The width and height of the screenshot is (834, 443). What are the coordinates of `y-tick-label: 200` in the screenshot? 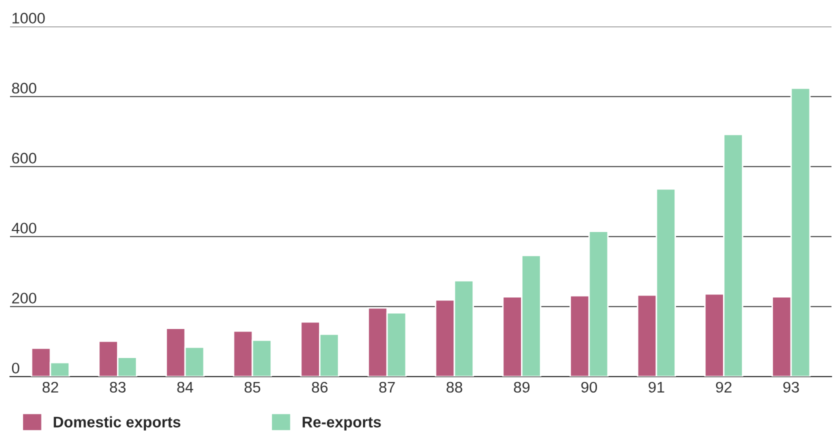 It's located at (24, 298).